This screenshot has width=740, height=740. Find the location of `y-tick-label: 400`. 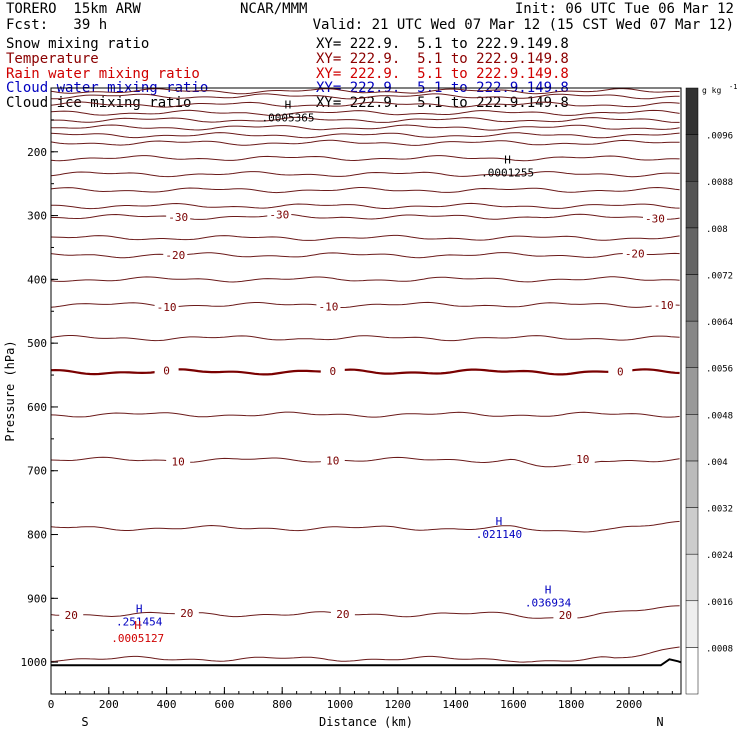

y-tick-label: 400 is located at coordinates (37, 279).